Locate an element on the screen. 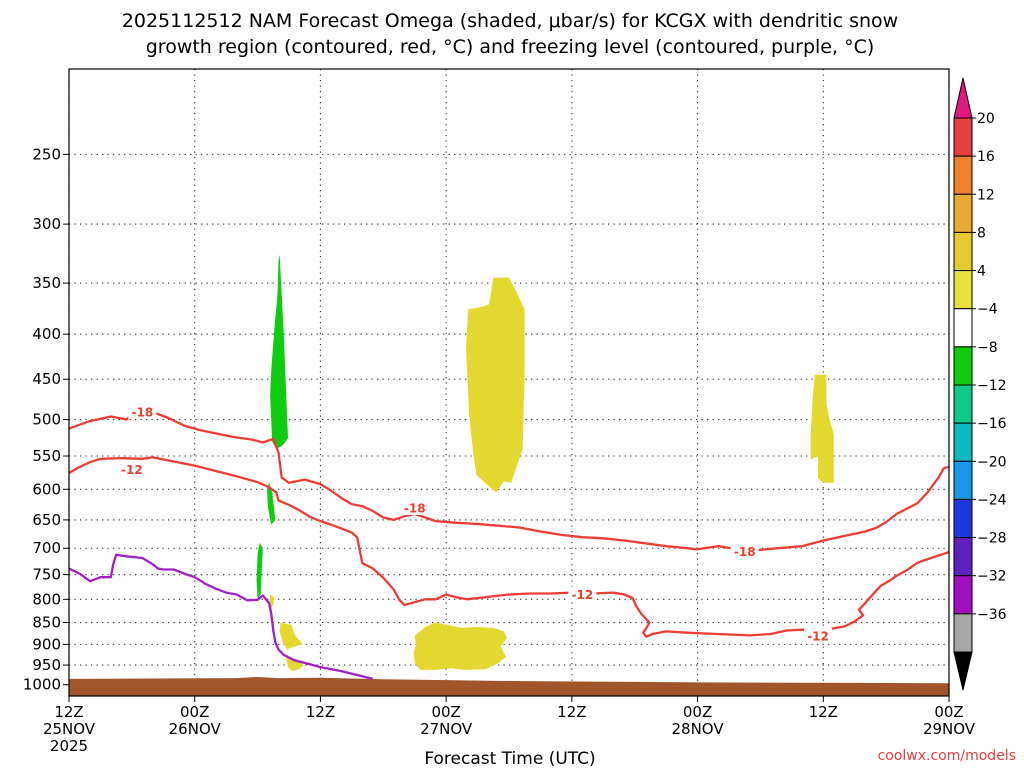 This screenshot has height=768, width=1024. colorbar-label-5: −4 is located at coordinates (987, 310).